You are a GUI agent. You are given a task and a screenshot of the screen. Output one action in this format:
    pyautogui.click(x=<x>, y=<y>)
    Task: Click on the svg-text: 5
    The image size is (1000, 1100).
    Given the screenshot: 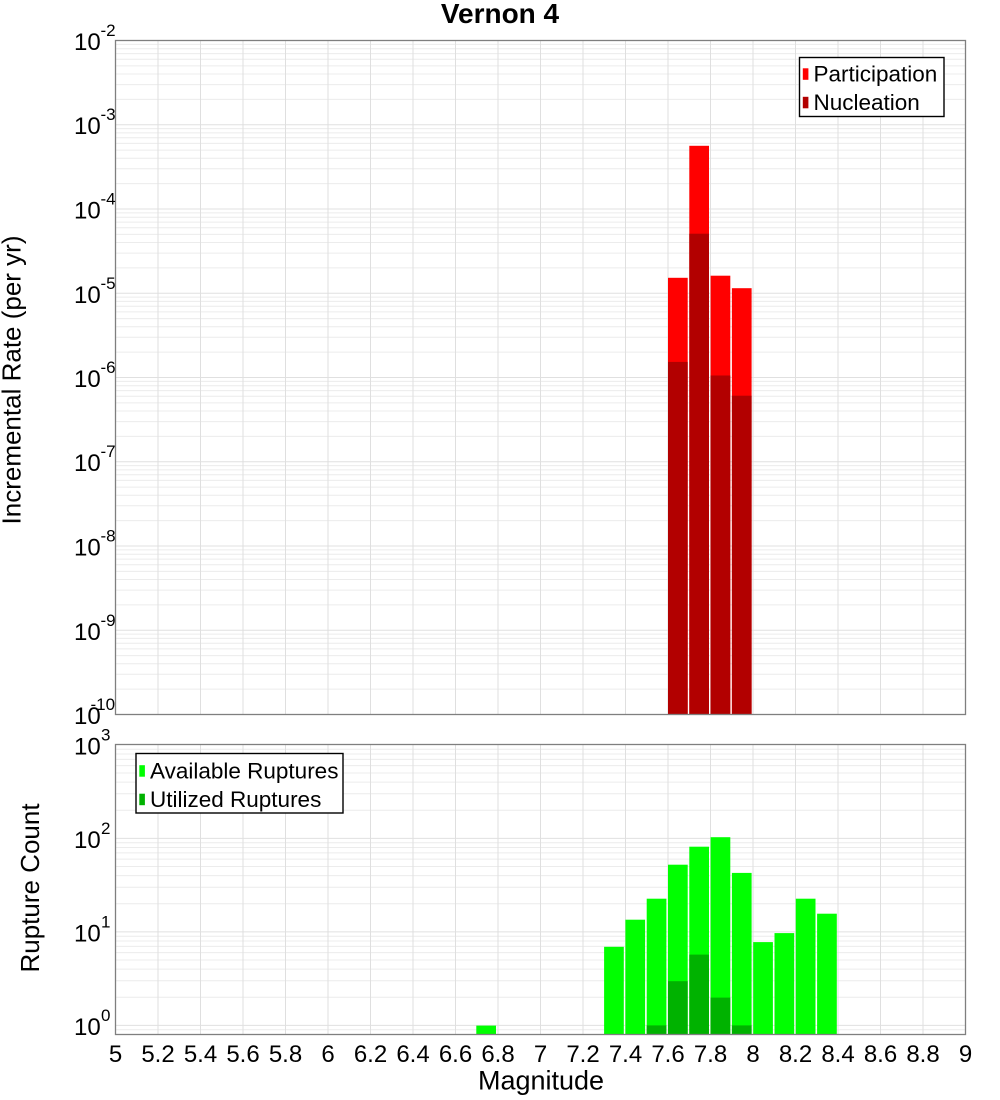 What is the action you would take?
    pyautogui.click(x=115, y=1054)
    